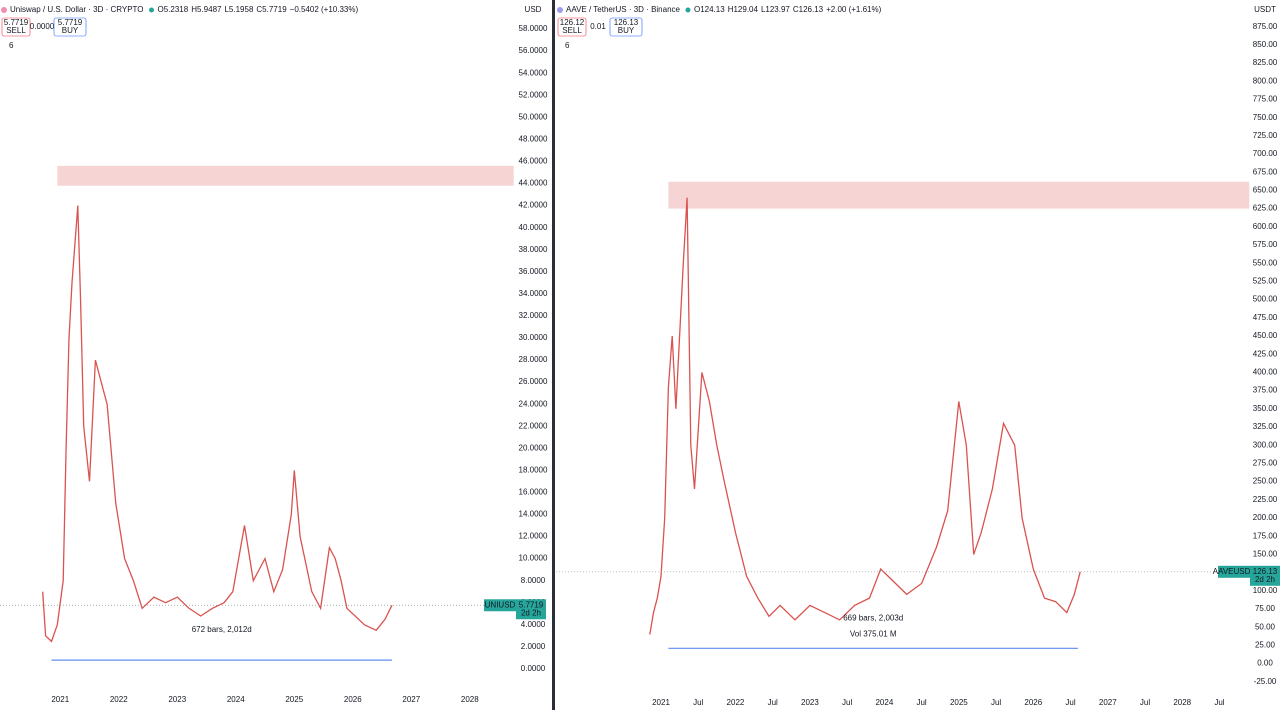  Describe the element at coordinates (533, 492) in the screenshot. I see `y-tick-label: 16.0000` at that location.